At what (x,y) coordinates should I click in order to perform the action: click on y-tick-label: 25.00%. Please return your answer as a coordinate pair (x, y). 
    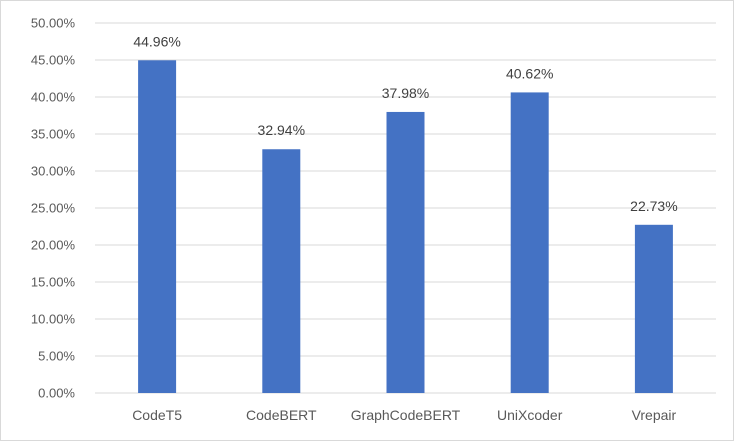
    Looking at the image, I should click on (53, 208).